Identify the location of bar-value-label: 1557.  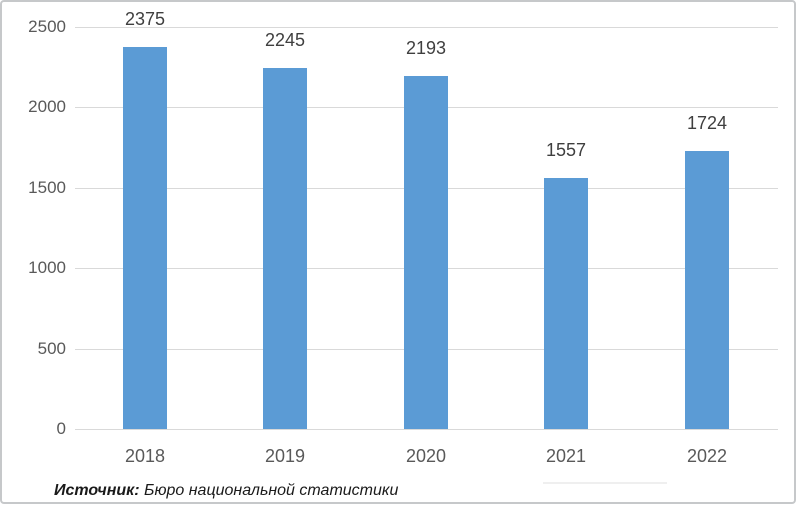
(566, 150).